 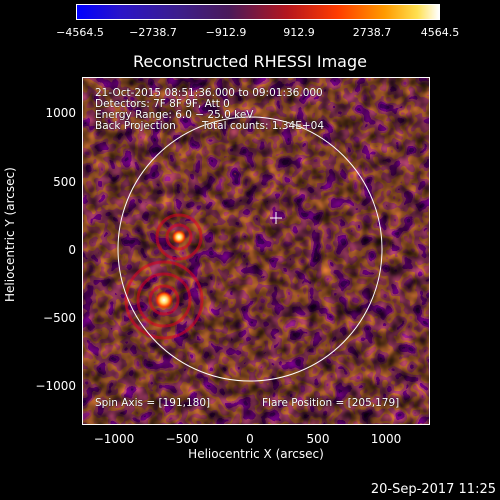 I want to click on colorbar-tick: −4564.5, so click(x=80, y=32).